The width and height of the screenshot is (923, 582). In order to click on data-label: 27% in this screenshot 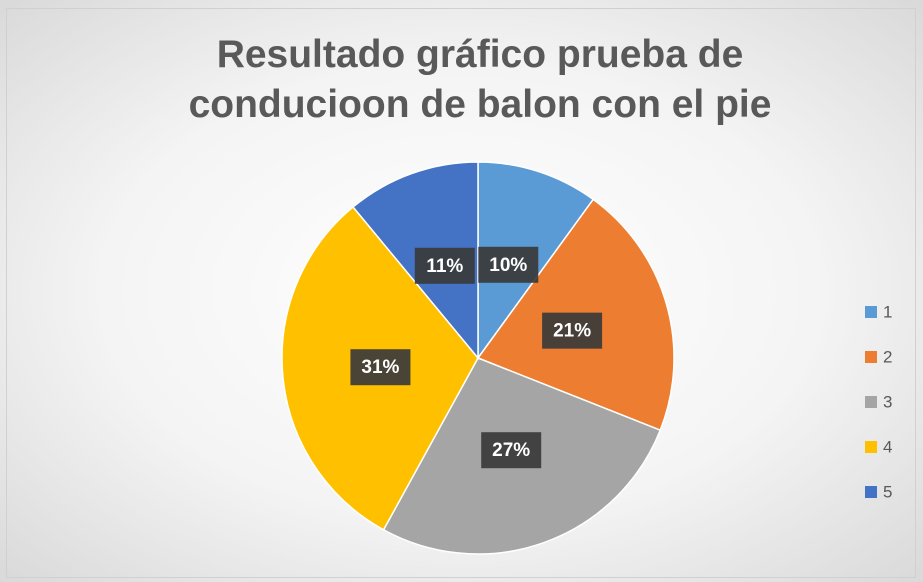, I will do `click(511, 450)`.